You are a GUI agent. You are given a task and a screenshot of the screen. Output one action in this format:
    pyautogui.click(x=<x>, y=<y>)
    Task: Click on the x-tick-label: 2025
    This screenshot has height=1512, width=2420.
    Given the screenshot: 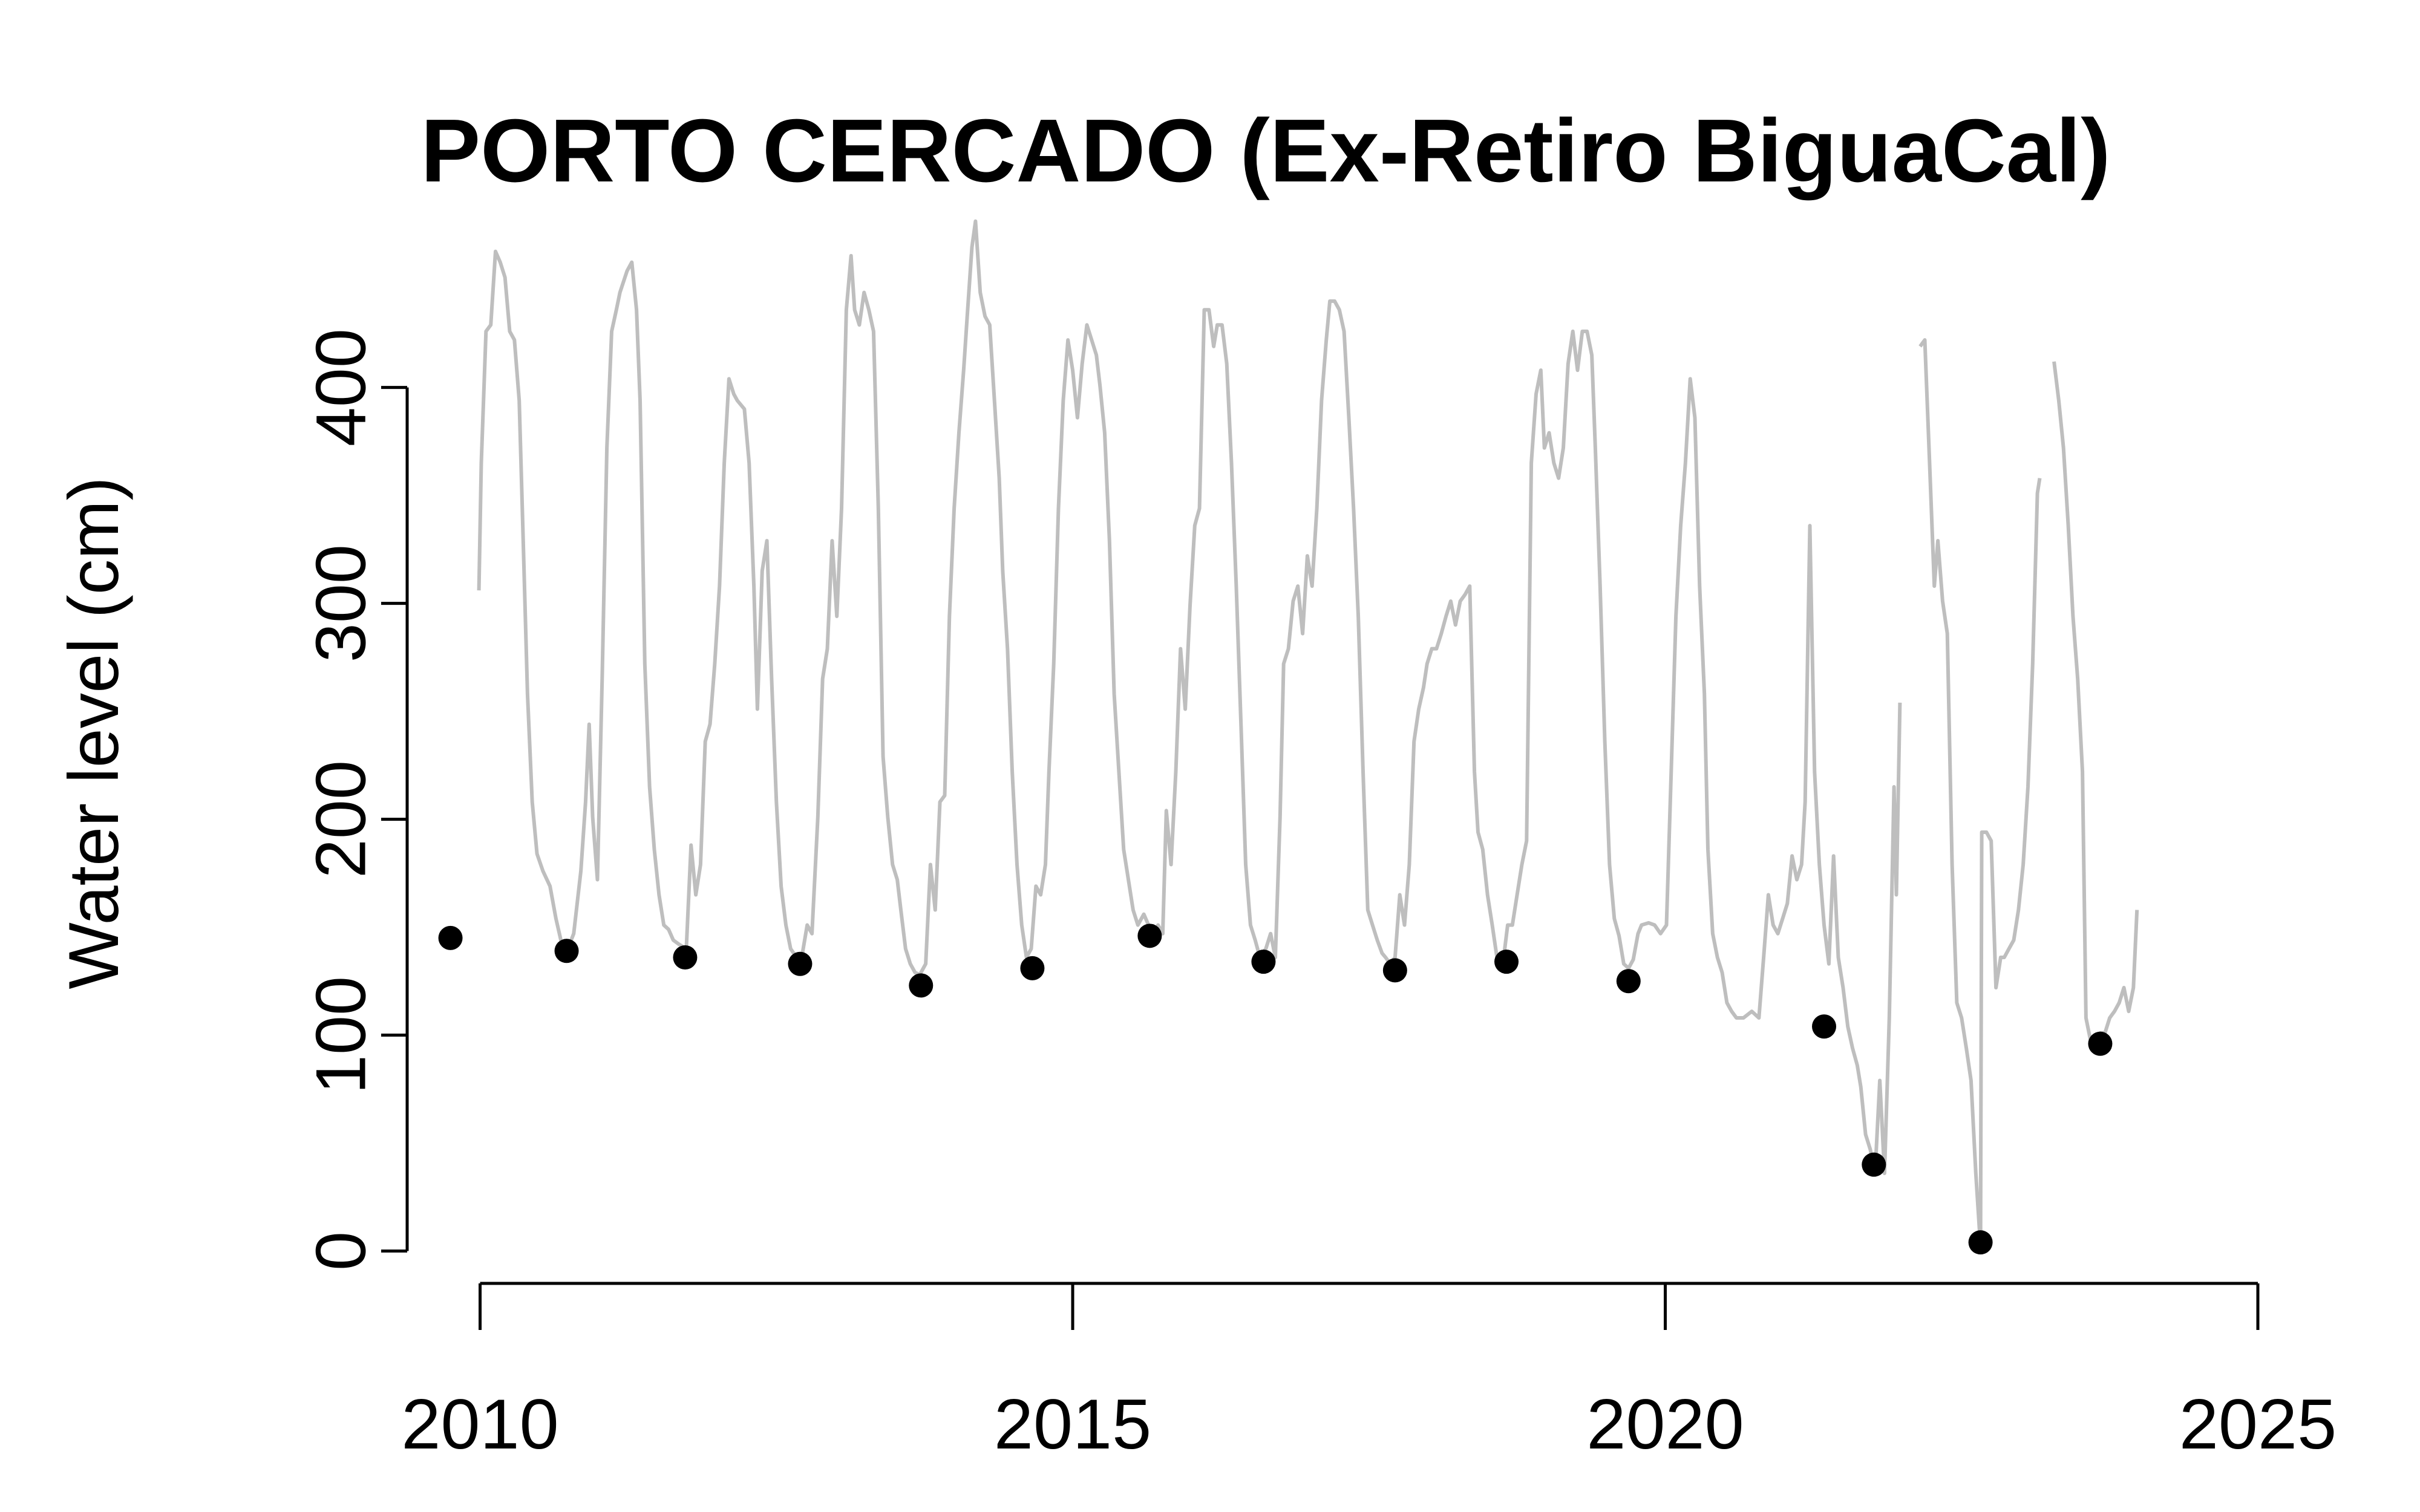 What is the action you would take?
    pyautogui.click(x=2258, y=1424)
    